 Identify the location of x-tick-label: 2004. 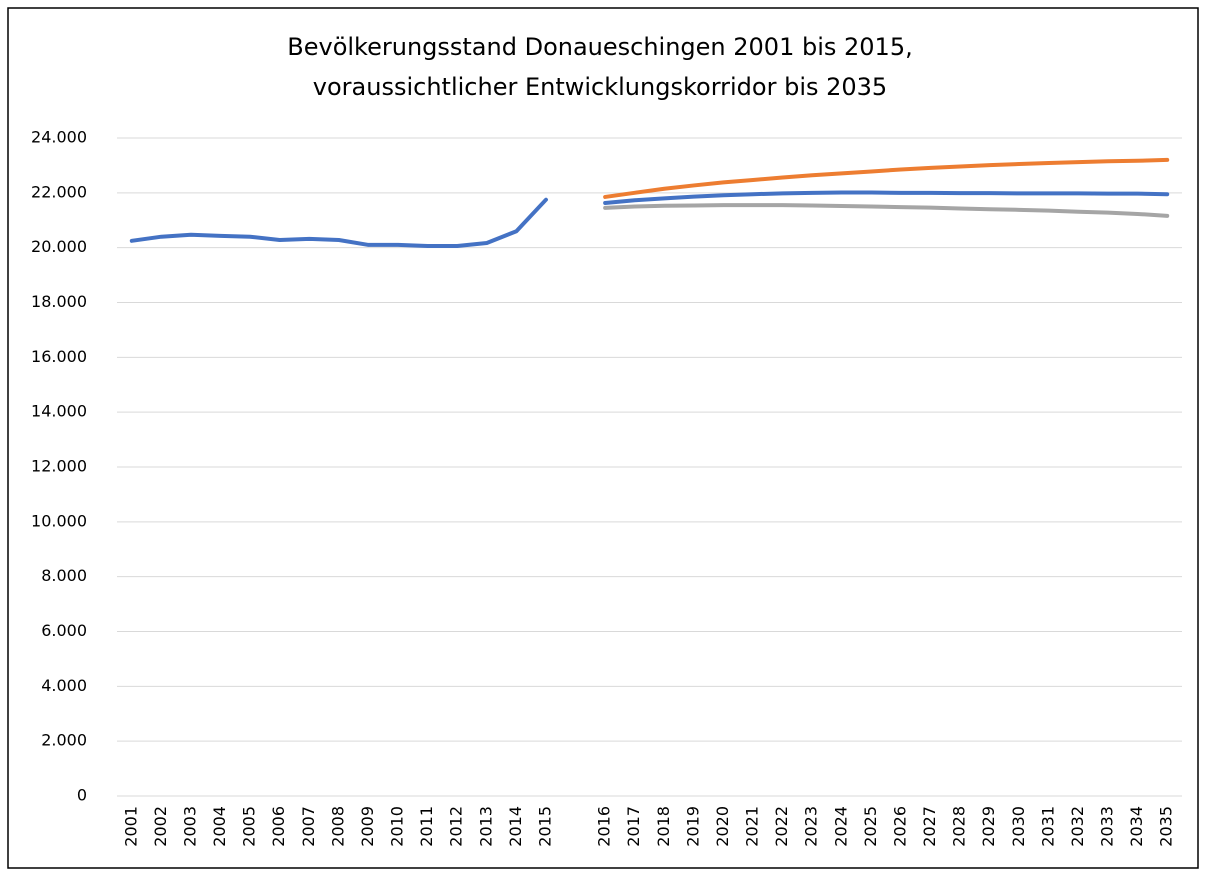
(219, 826).